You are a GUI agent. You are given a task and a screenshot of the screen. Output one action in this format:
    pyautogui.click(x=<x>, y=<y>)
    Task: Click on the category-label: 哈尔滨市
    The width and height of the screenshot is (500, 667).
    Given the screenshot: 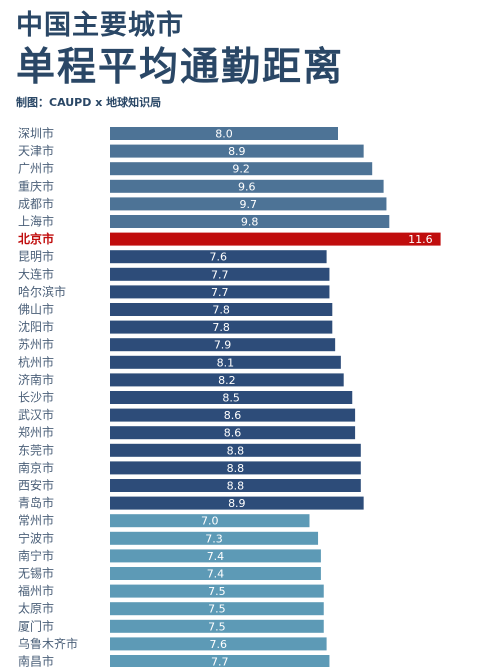 What is the action you would take?
    pyautogui.click(x=42, y=291)
    